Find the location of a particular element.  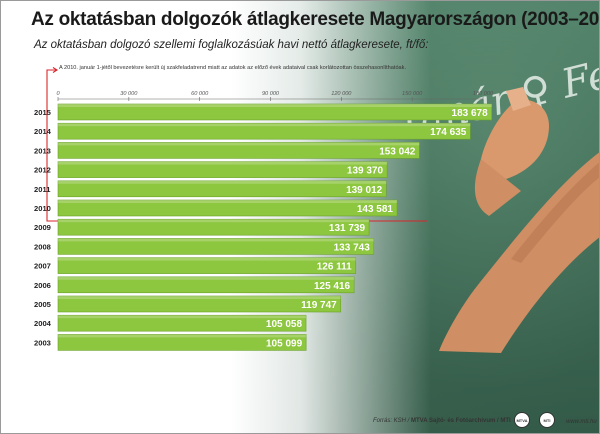

bar-value-label: 133 743 is located at coordinates (352, 247).